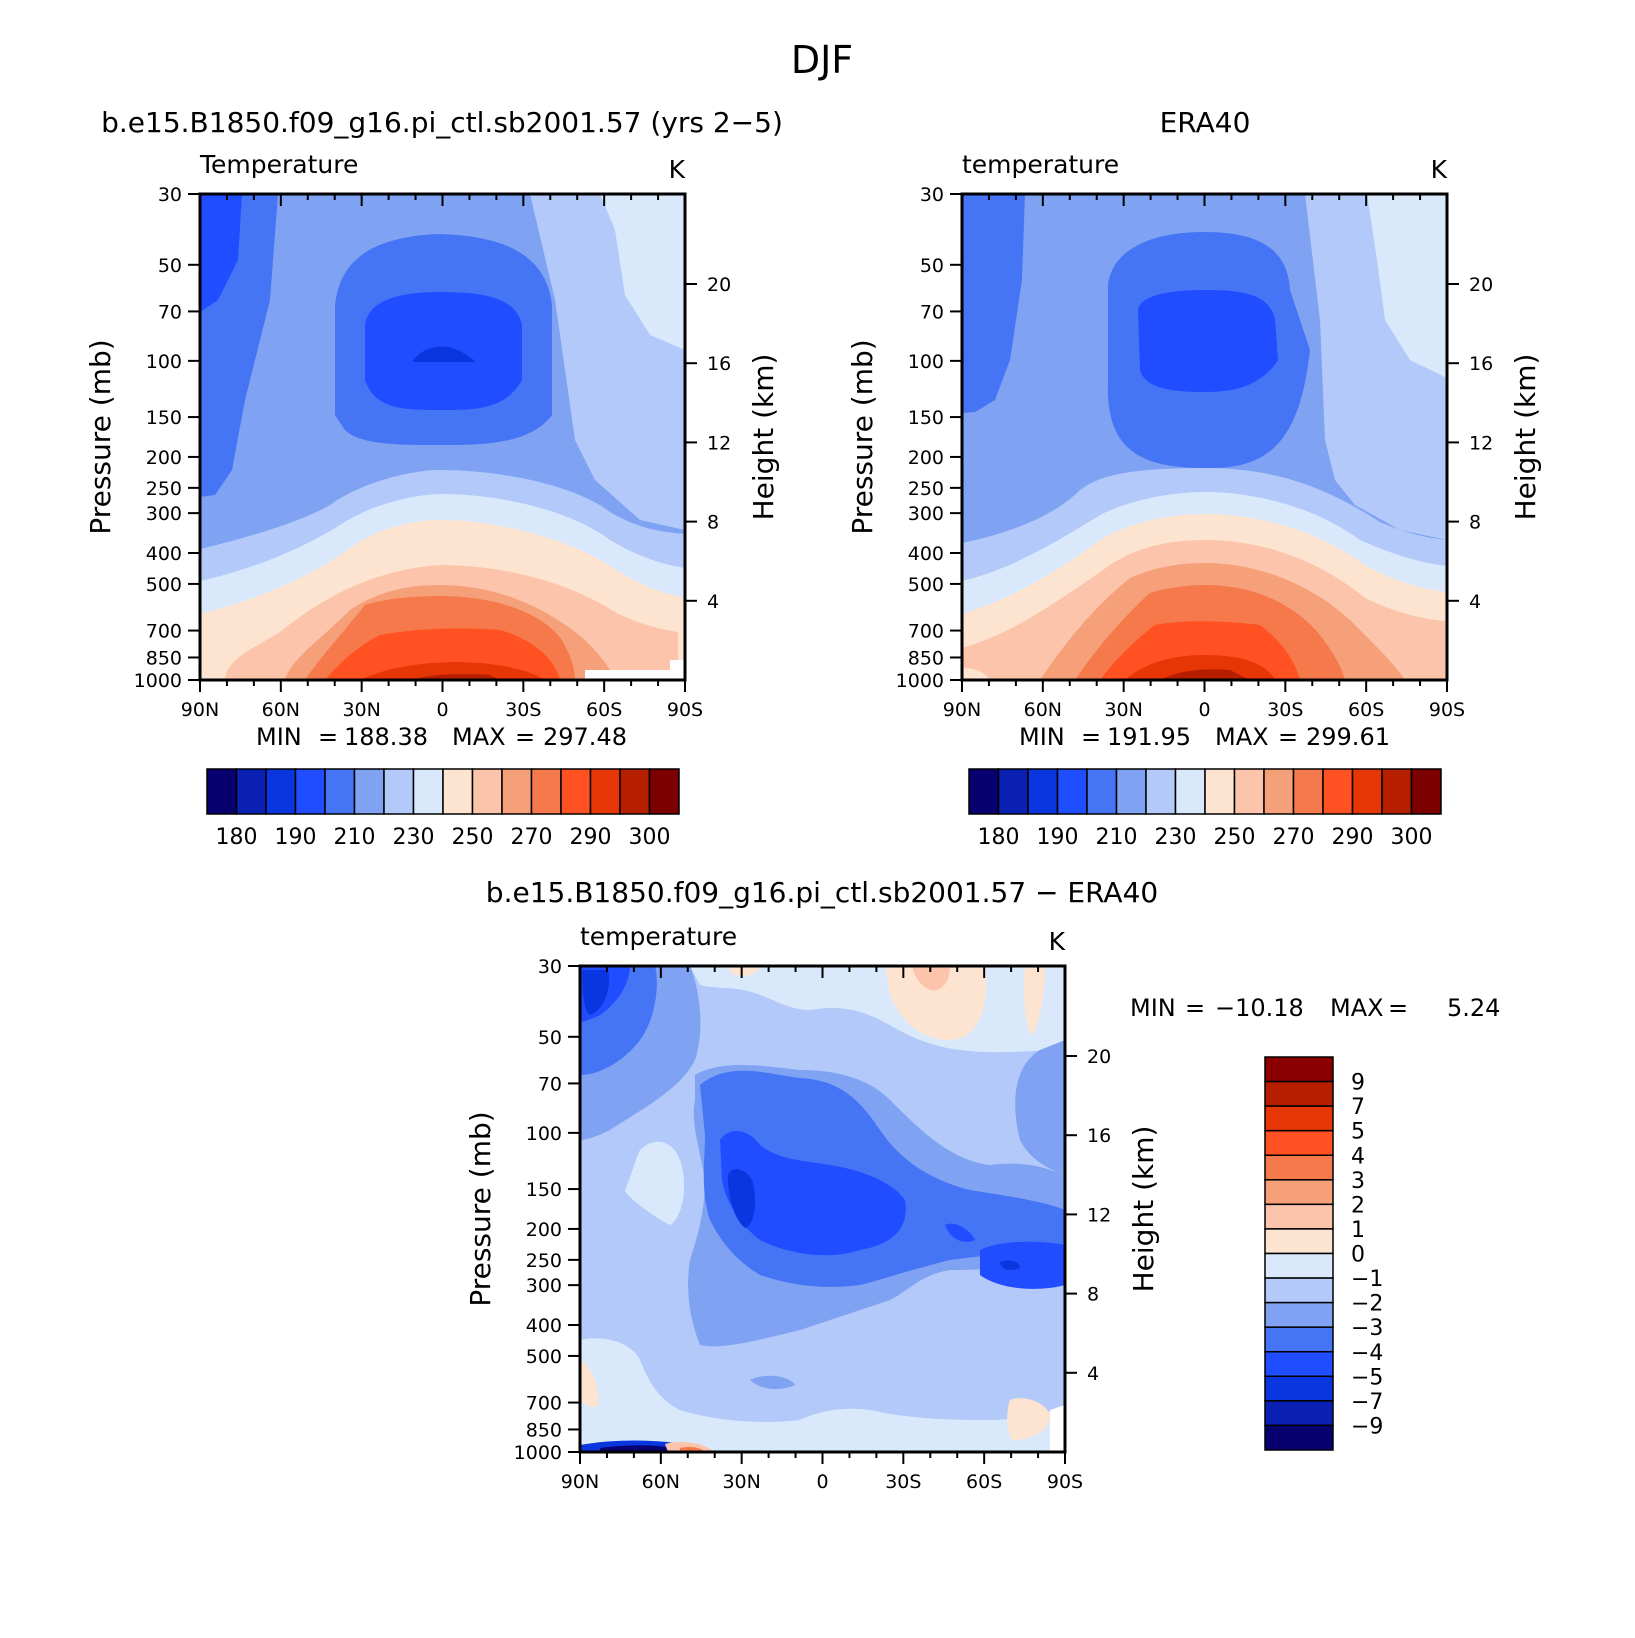 The height and width of the screenshot is (1638, 1635). I want to click on colorbar-label: 1, so click(1358, 1230).